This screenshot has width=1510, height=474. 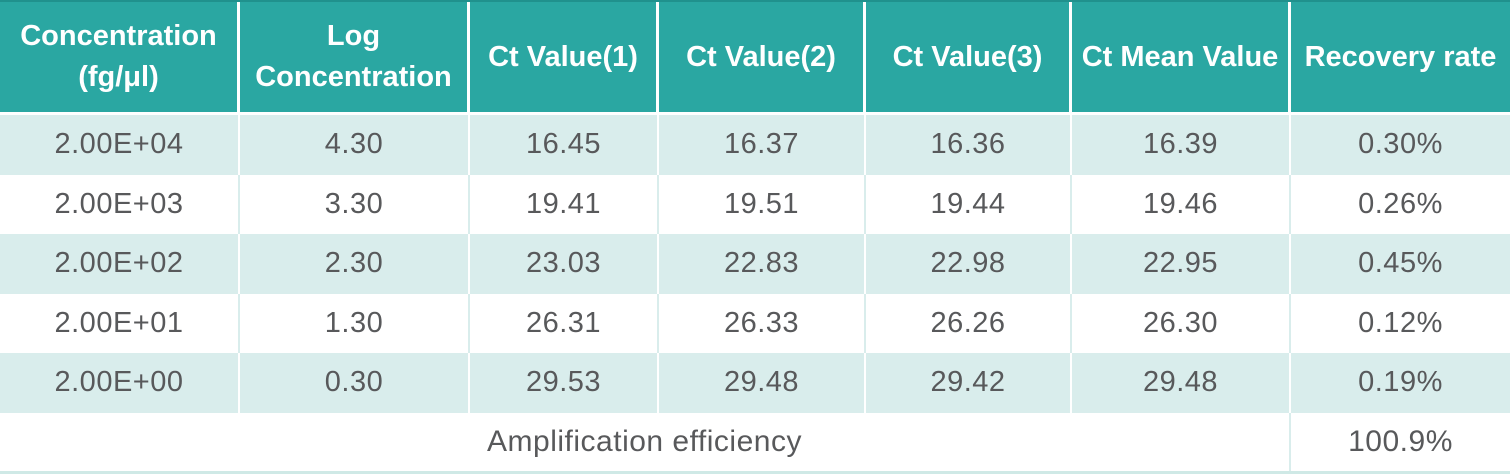 I want to click on column-header-concentration: Concentration (fg/μl), so click(x=120, y=58).